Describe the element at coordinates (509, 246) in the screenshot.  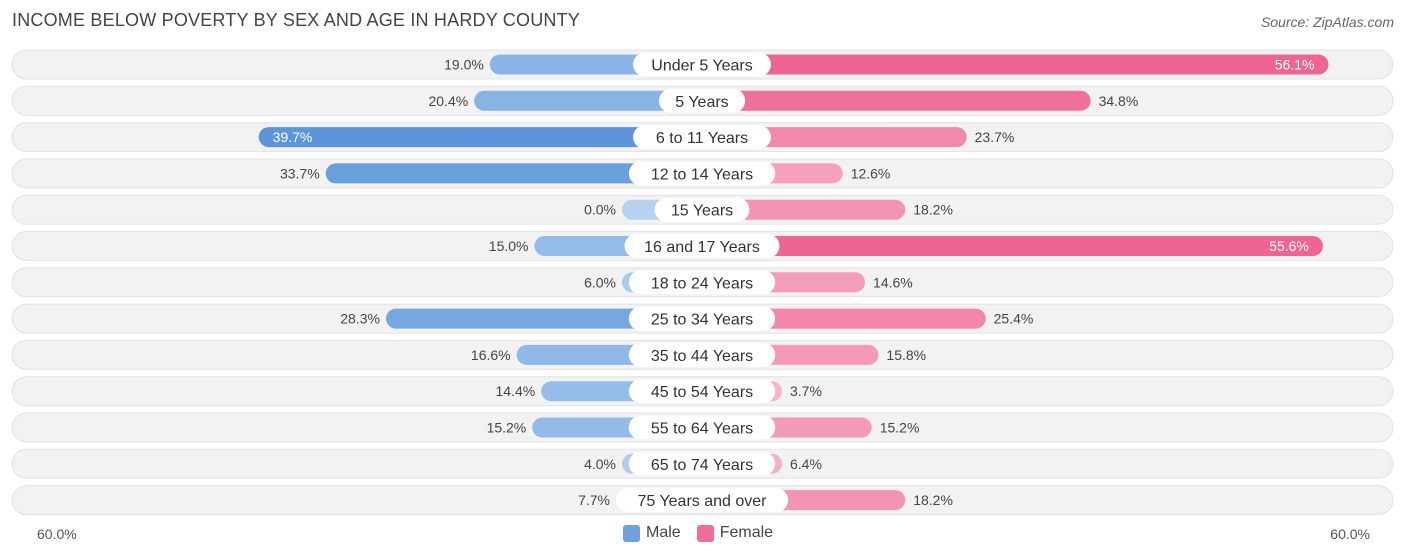
I see `male-value-label: 15.0%` at that location.